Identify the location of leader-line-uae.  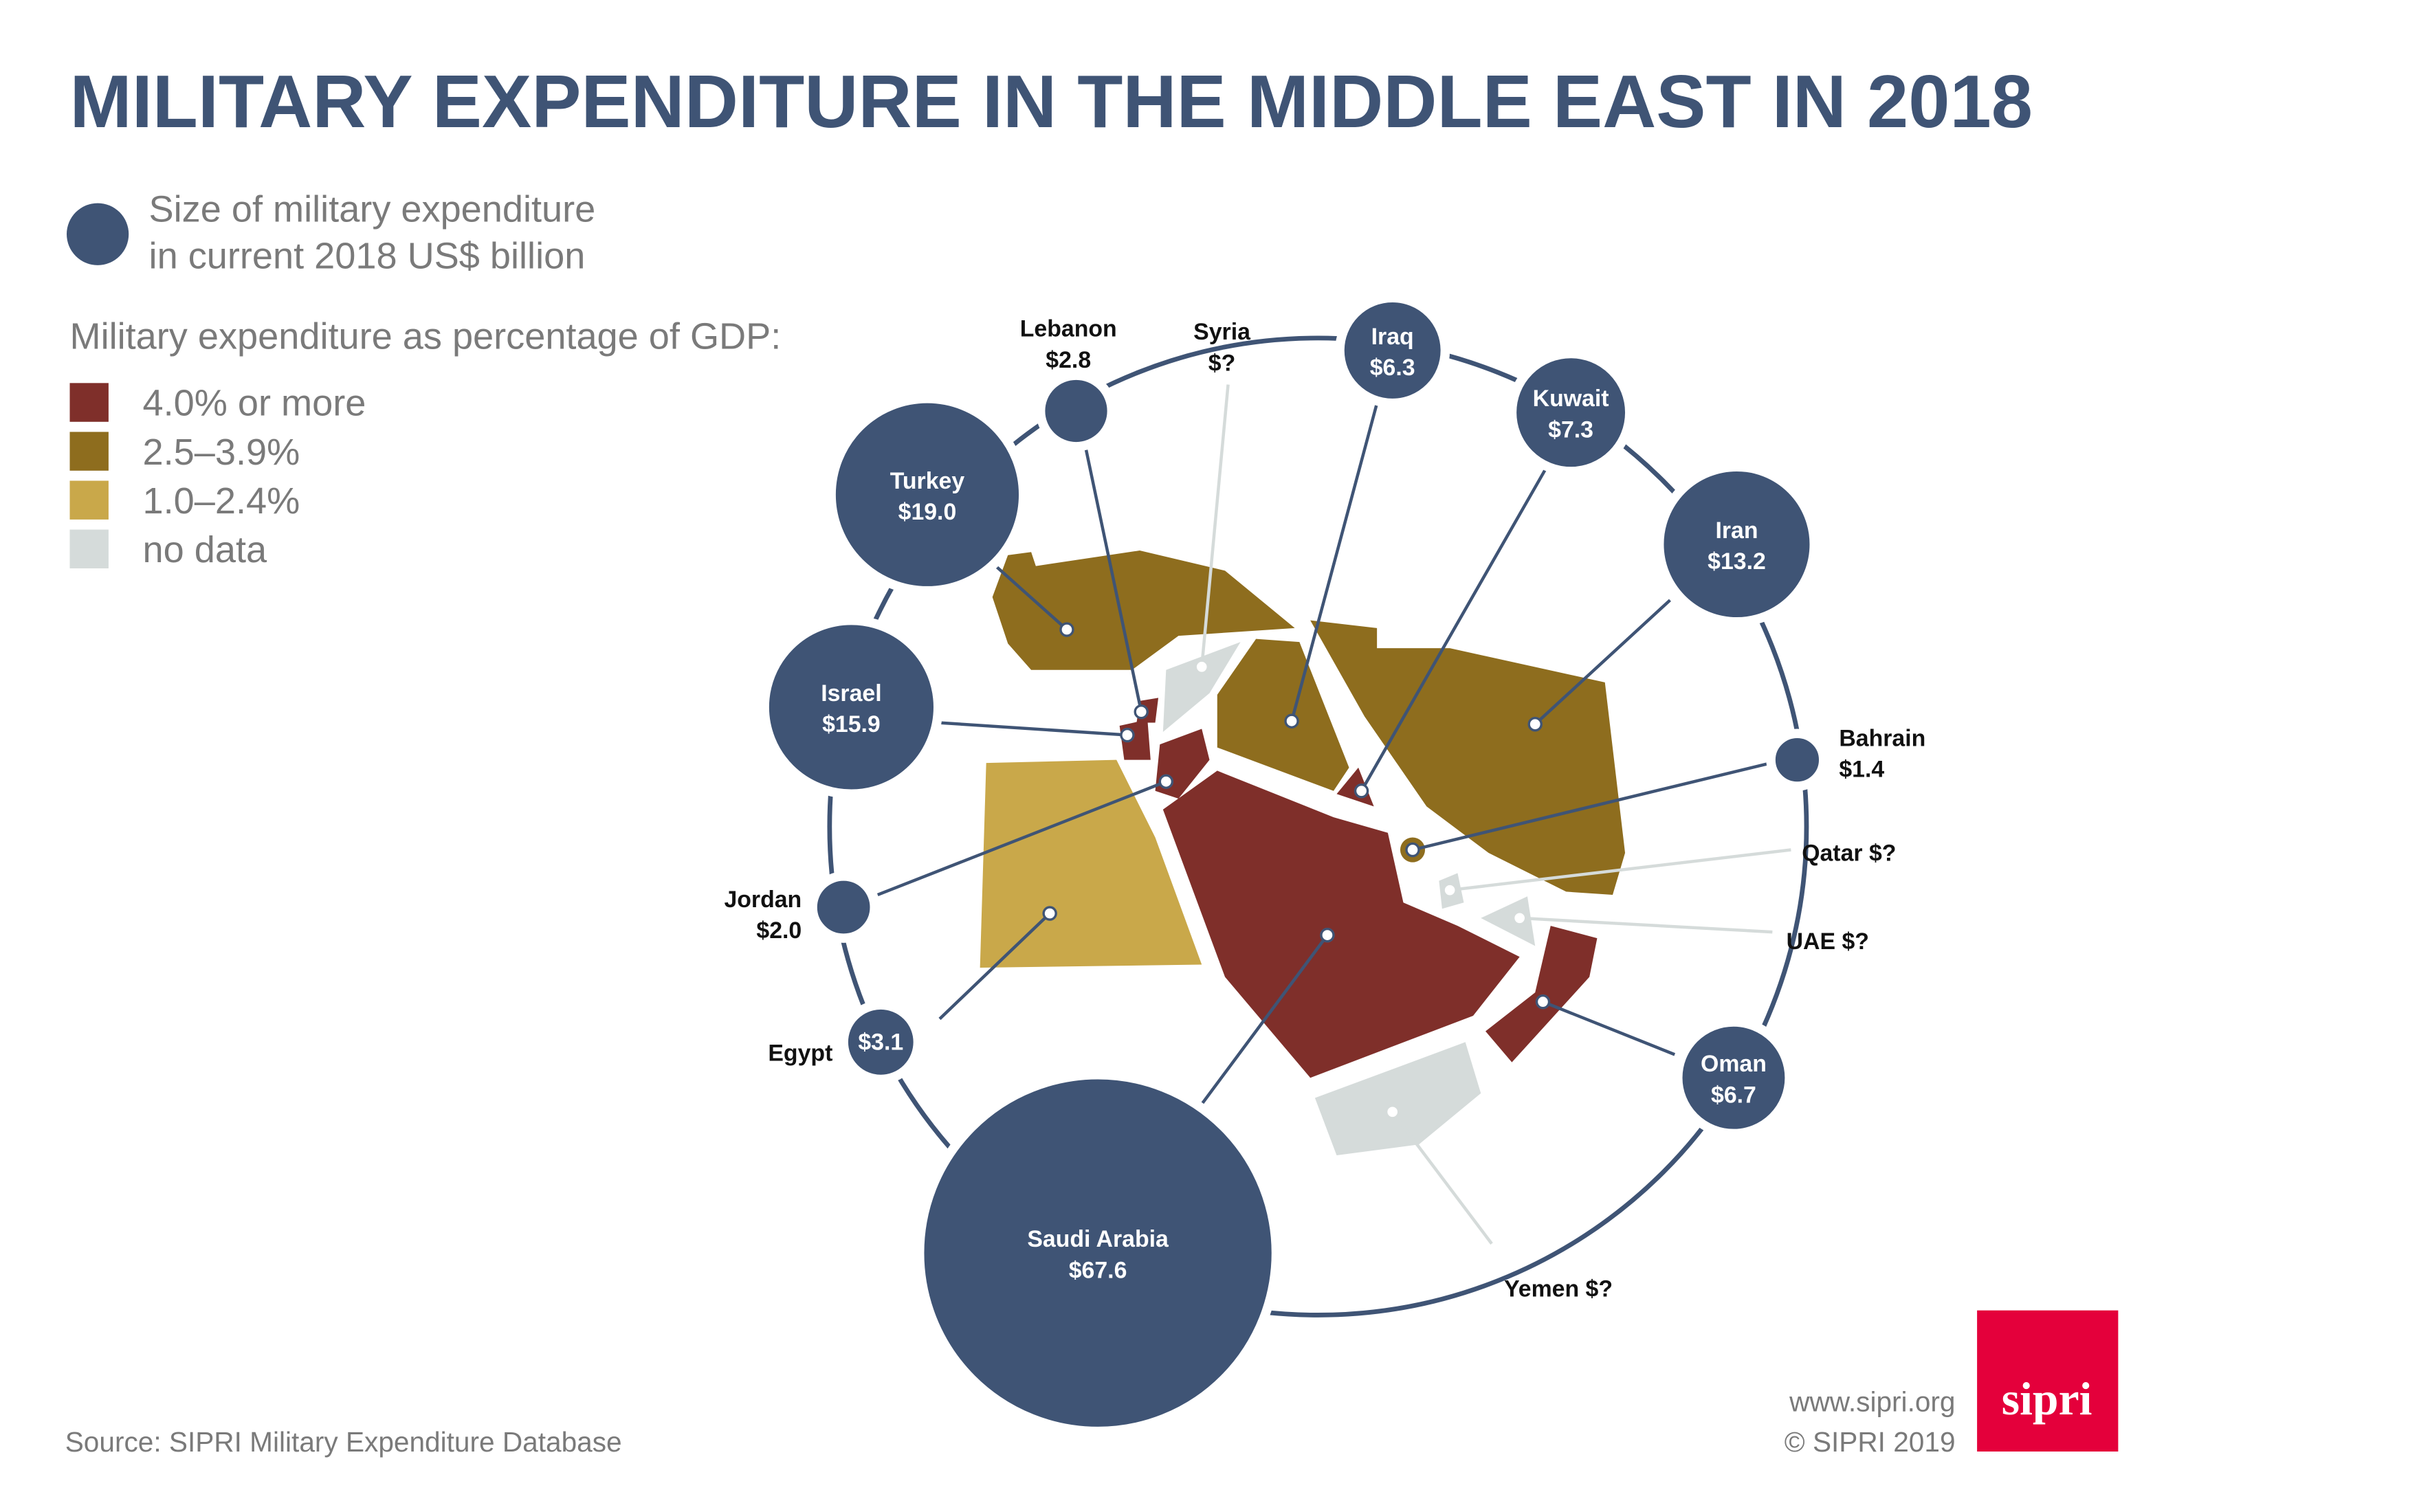
(1646, 925).